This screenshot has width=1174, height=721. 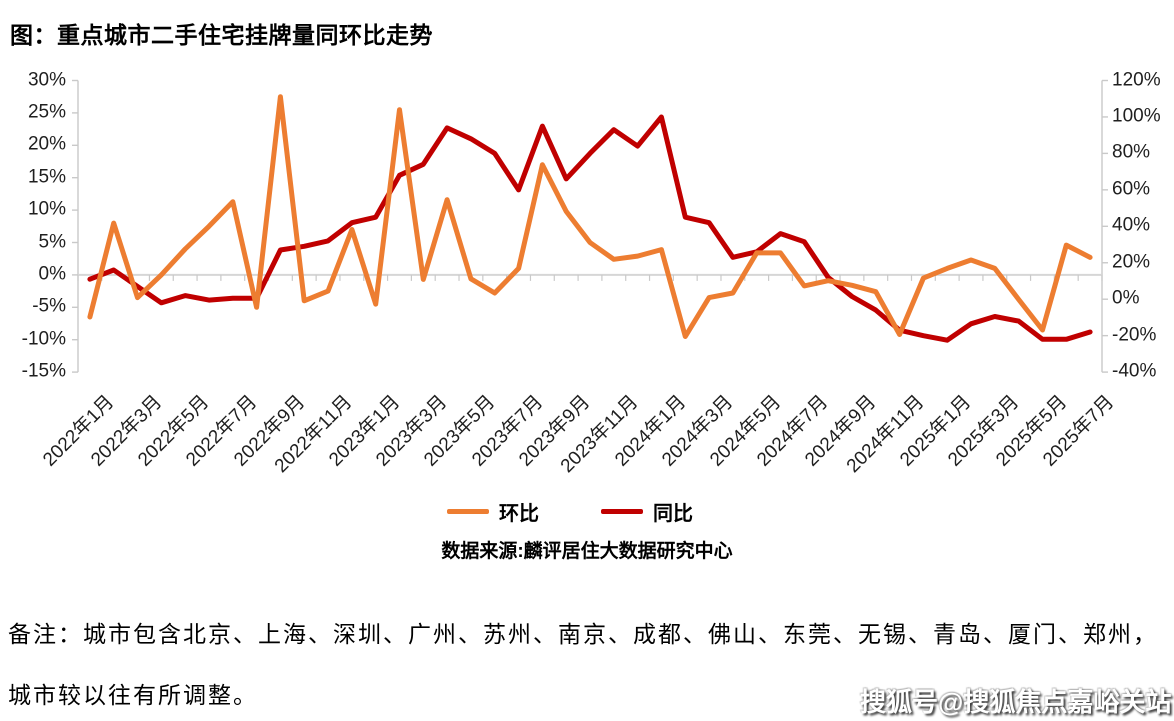 What do you see at coordinates (1131, 152) in the screenshot?
I see `right-axis-tick-label: 80%` at bounding box center [1131, 152].